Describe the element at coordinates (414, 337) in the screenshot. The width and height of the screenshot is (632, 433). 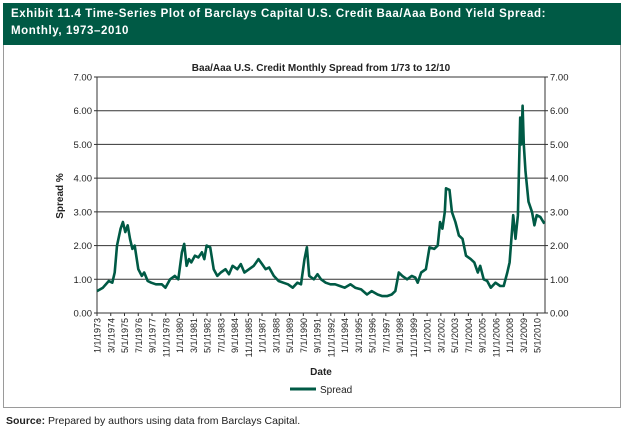
I see `x-tick-label: 11/1/1999` at that location.